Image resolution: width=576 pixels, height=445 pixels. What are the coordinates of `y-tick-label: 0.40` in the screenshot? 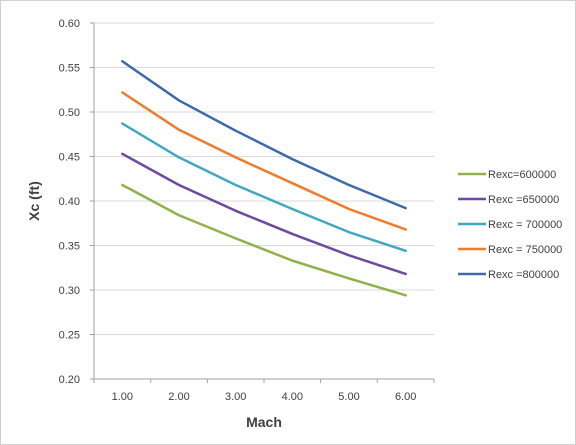 It's located at (69, 202).